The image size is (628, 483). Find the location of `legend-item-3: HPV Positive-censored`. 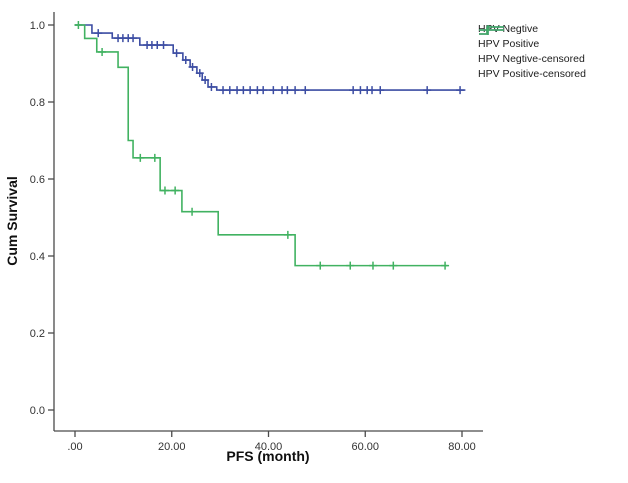

legend-item-3: HPV Positive-censored is located at coordinates (532, 52).